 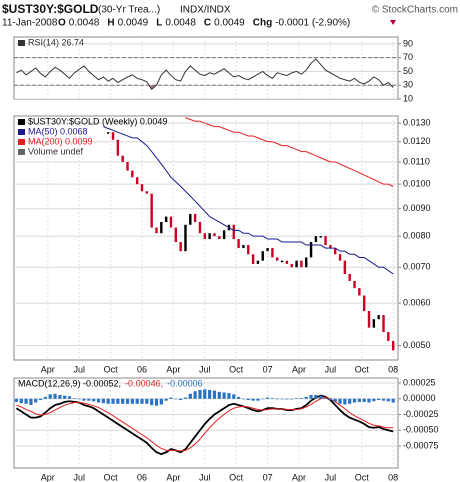 I want to click on quote-label: L, so click(x=159, y=23).